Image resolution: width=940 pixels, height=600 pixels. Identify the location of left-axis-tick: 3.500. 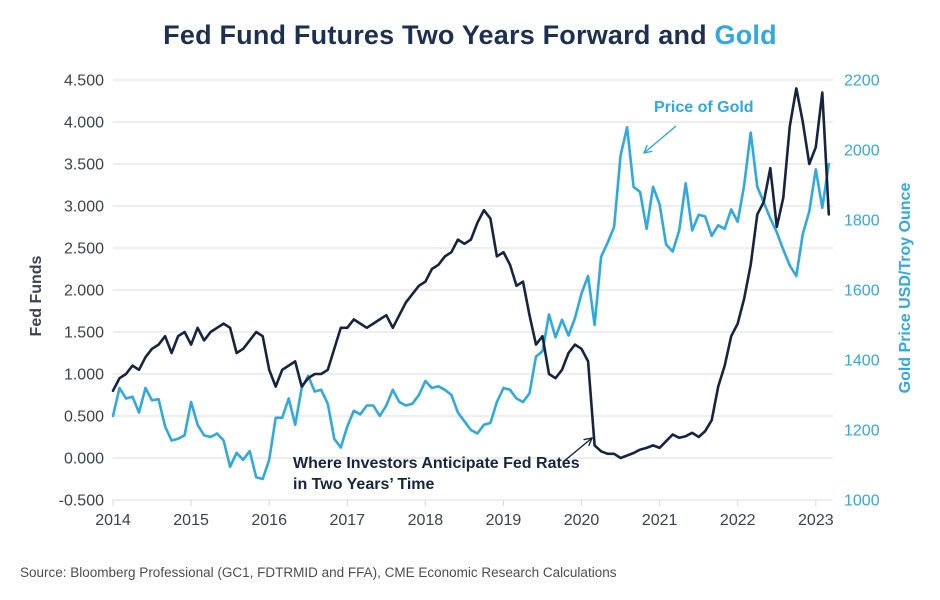
(84, 165).